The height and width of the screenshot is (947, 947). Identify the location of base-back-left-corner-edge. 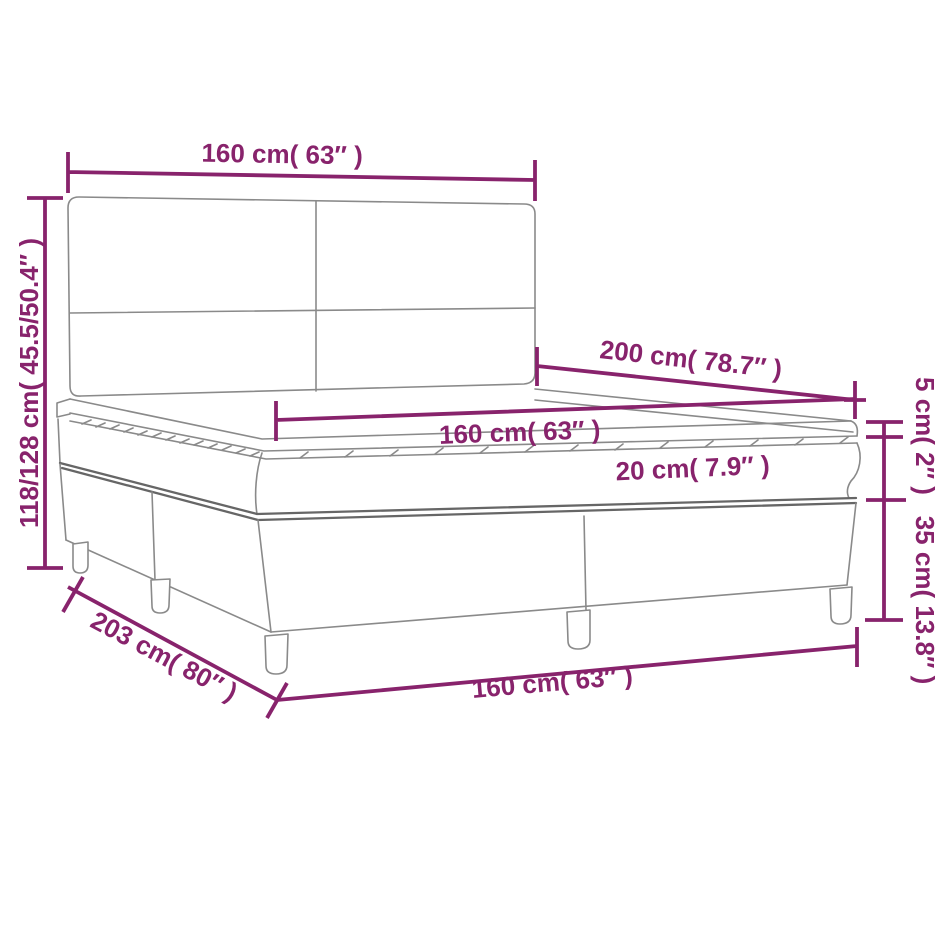
(63, 502).